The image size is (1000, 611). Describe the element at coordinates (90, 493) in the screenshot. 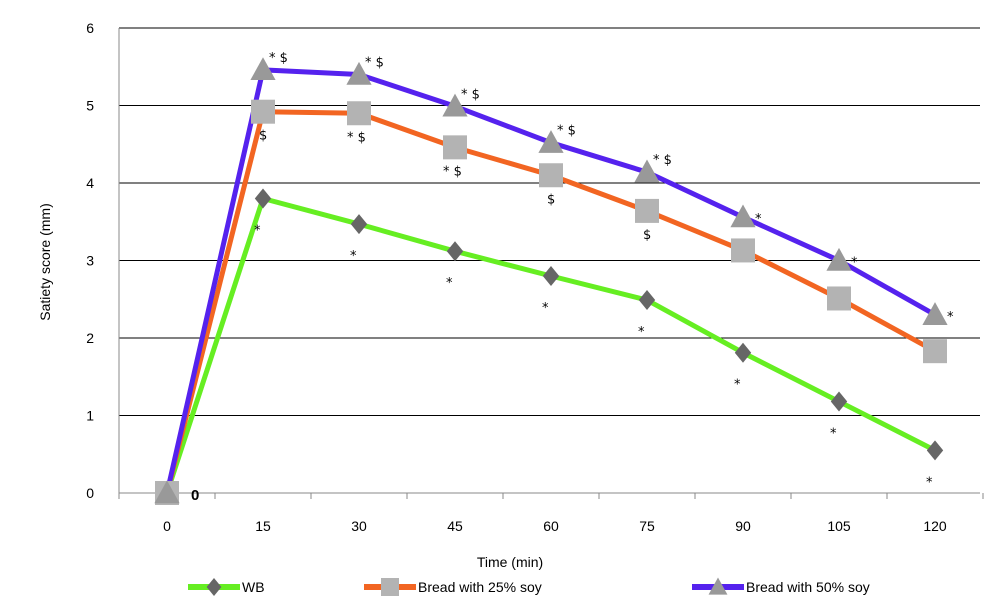

I see `y-tick-label: 0` at that location.